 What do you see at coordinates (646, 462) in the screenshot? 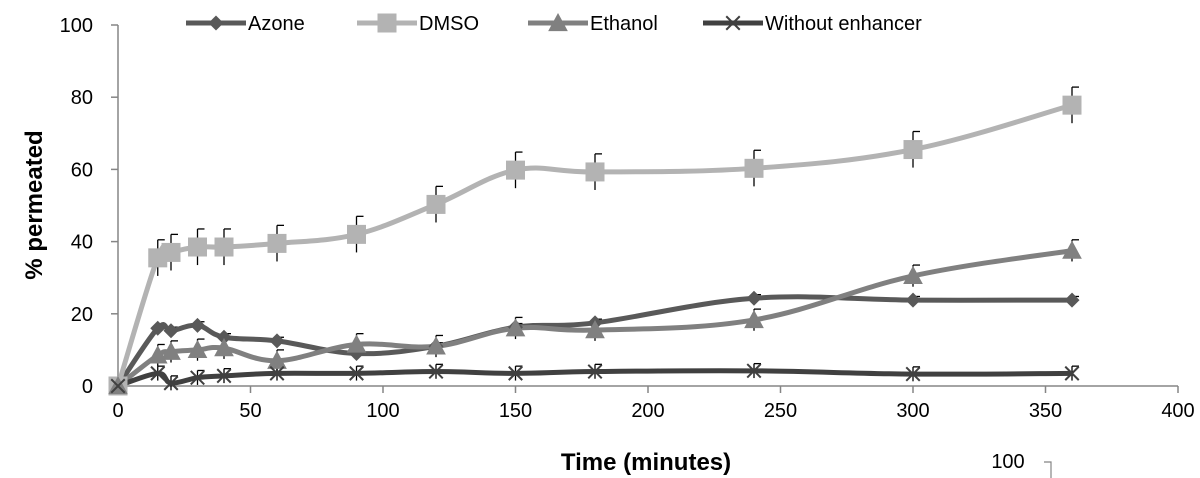
I see `x-axis-title: Time (minutes)` at bounding box center [646, 462].